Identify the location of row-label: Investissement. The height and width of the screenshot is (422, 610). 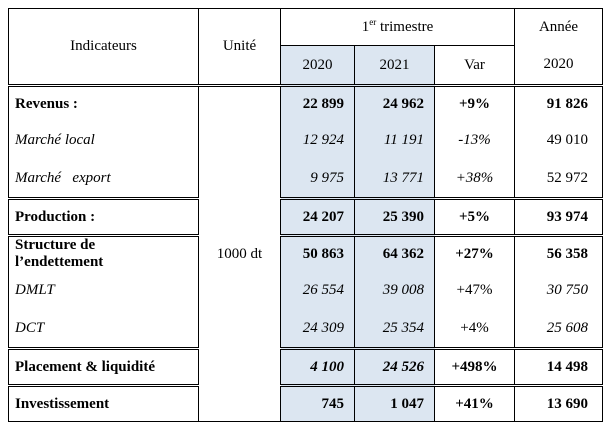
(103, 403).